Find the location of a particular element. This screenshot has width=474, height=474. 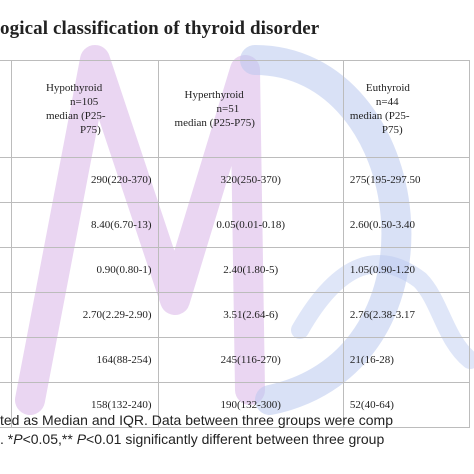

table-row: 164(88-254) 245(116-270) 21(16-28) is located at coordinates (235, 360).